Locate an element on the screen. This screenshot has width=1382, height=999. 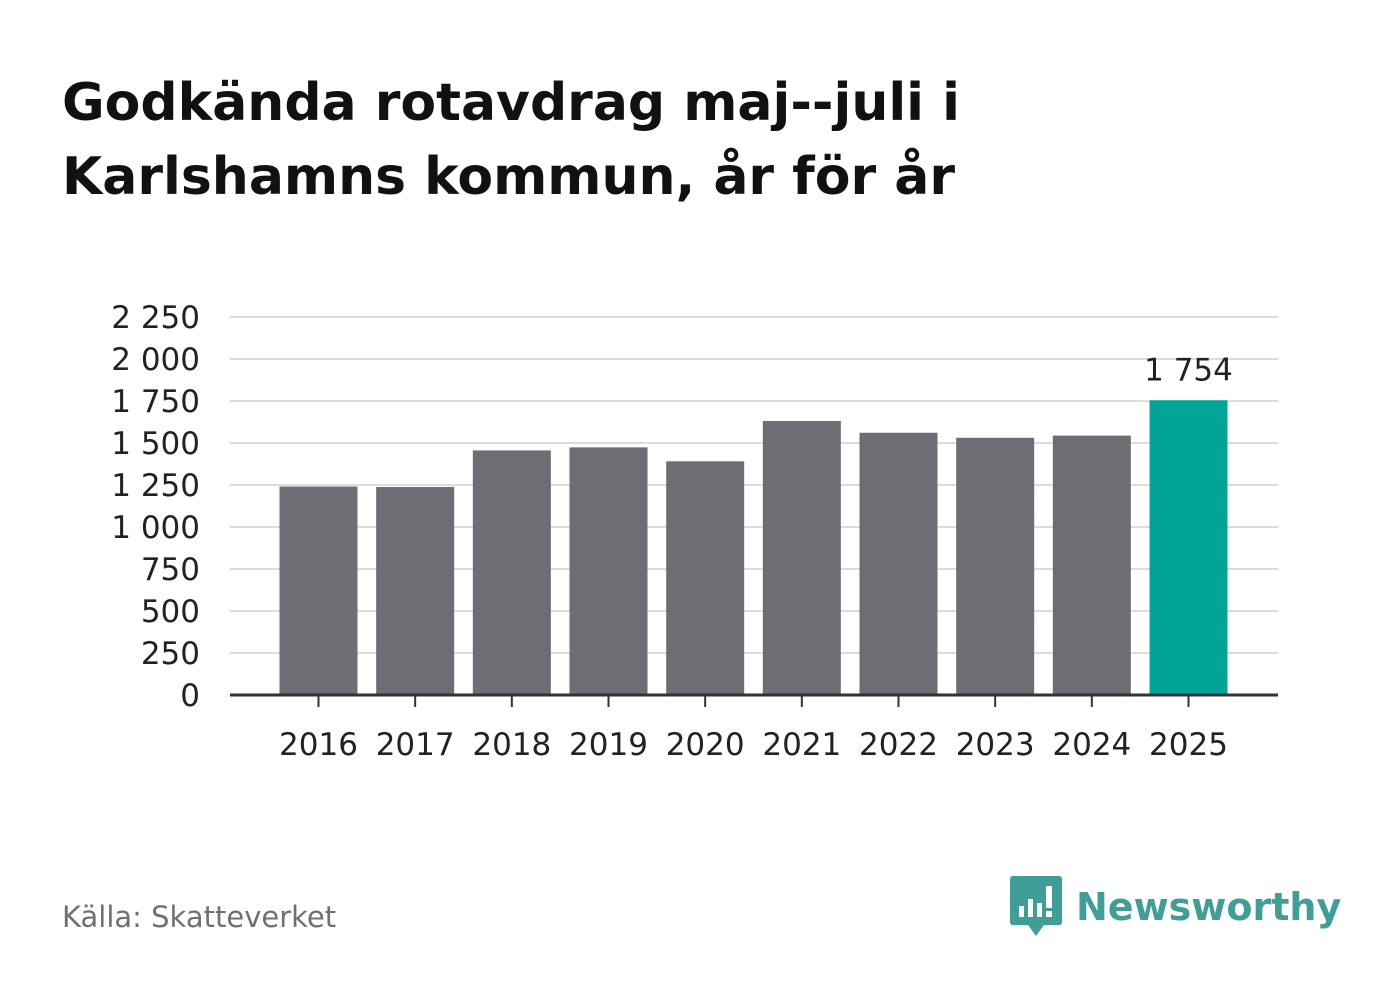
y-tick-label: 1 000 is located at coordinates (155, 528).